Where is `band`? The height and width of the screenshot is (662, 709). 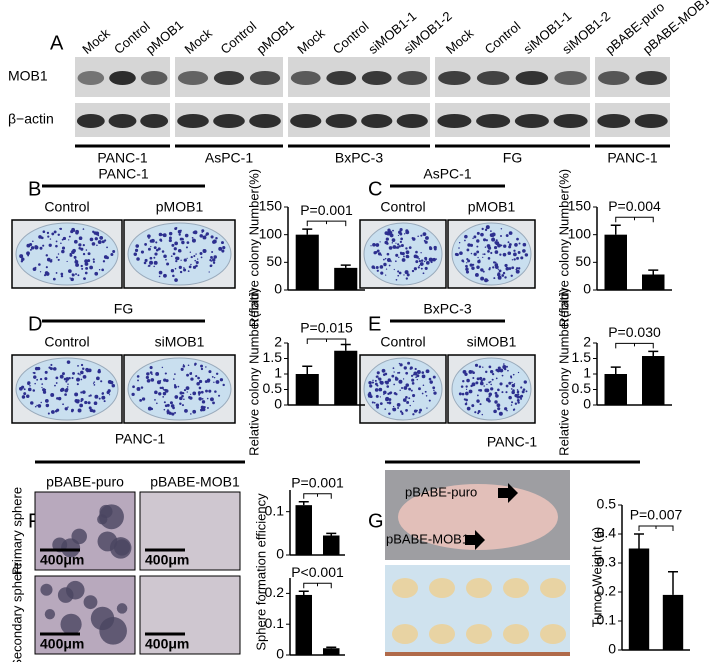 band is located at coordinates (193, 121).